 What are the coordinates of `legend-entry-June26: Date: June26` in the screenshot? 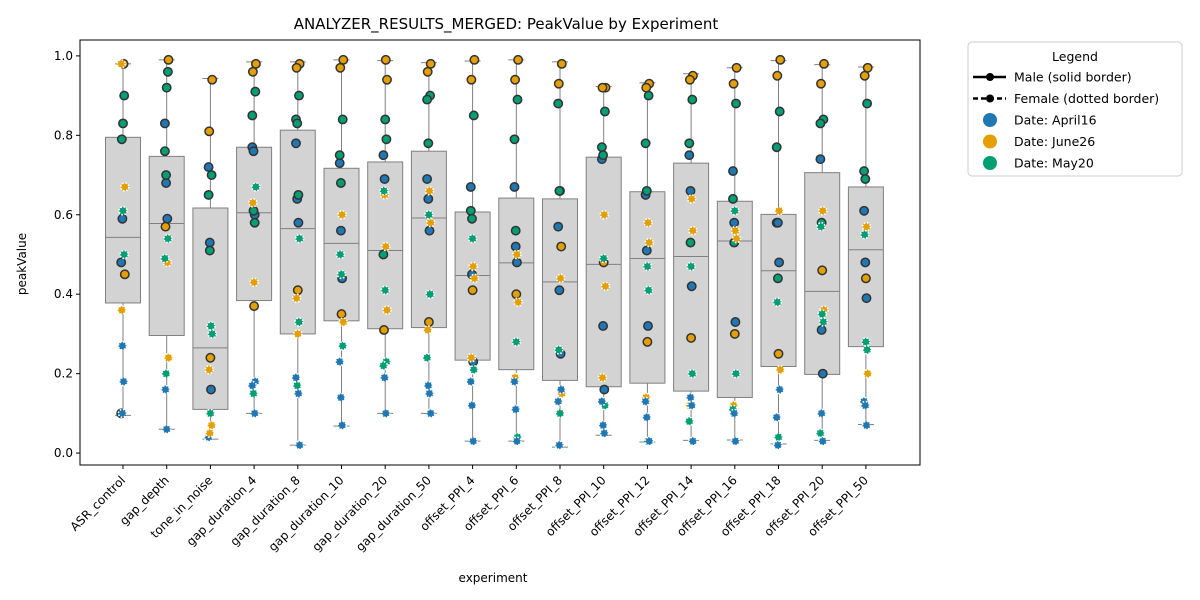 It's located at (1039, 141).